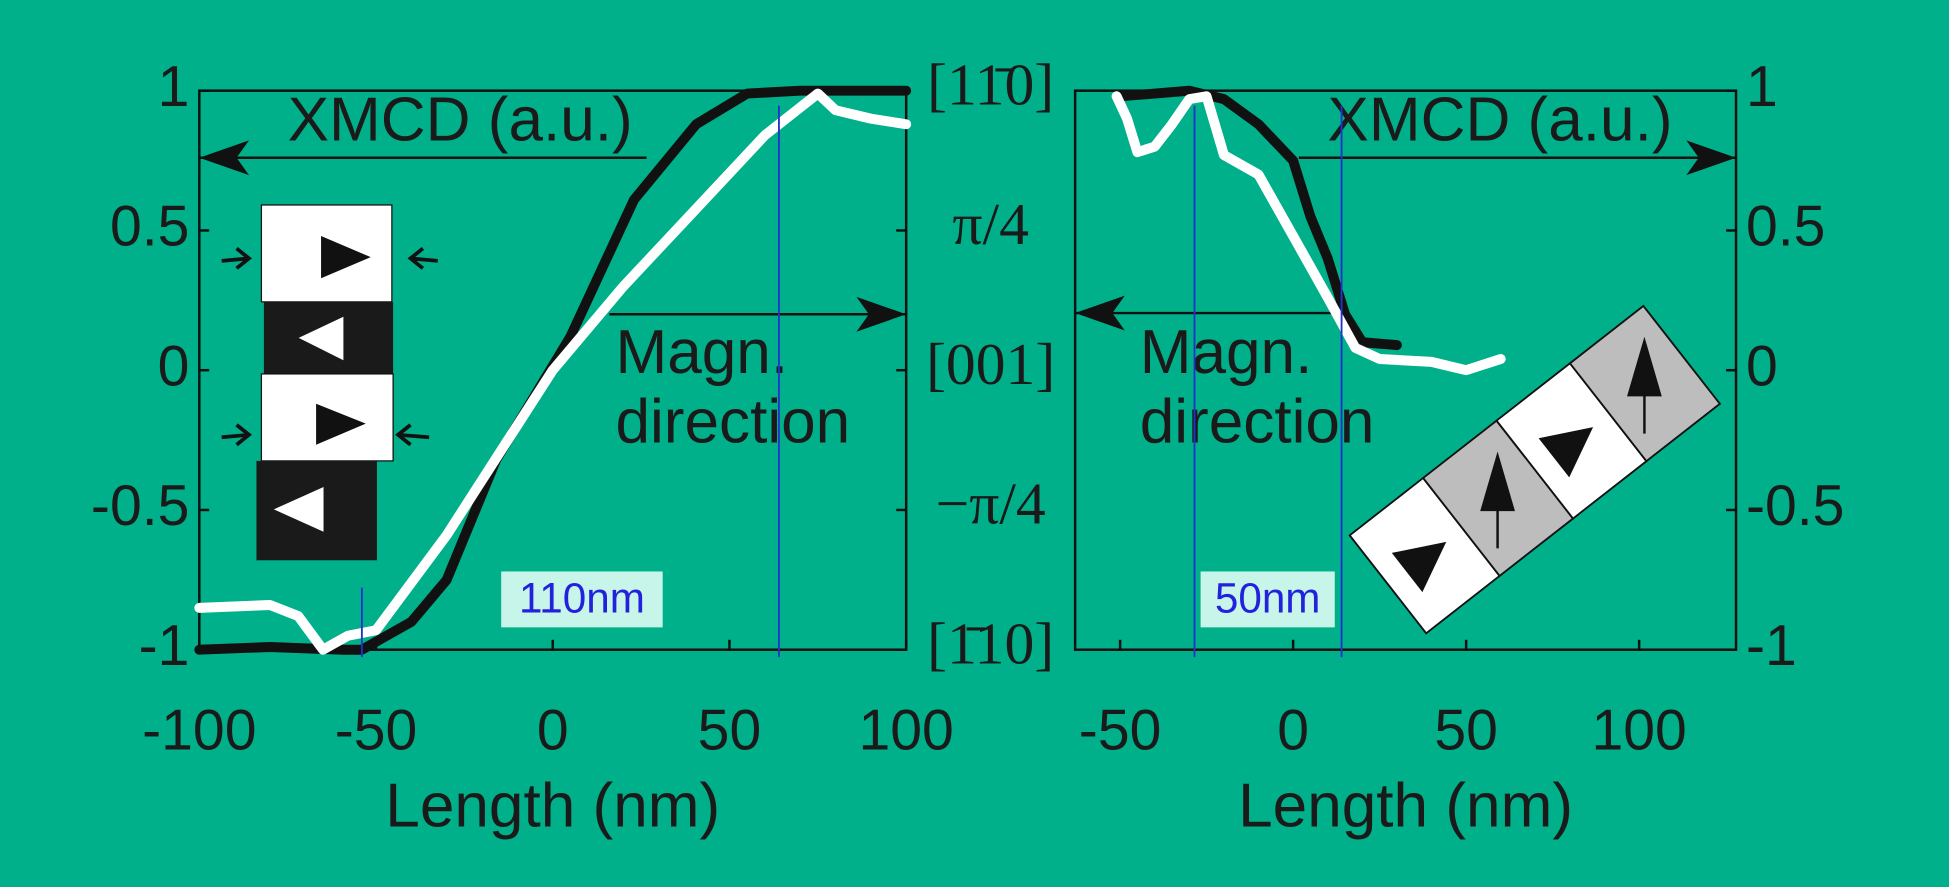  I want to click on domain-inset-left, so click(329, 382).